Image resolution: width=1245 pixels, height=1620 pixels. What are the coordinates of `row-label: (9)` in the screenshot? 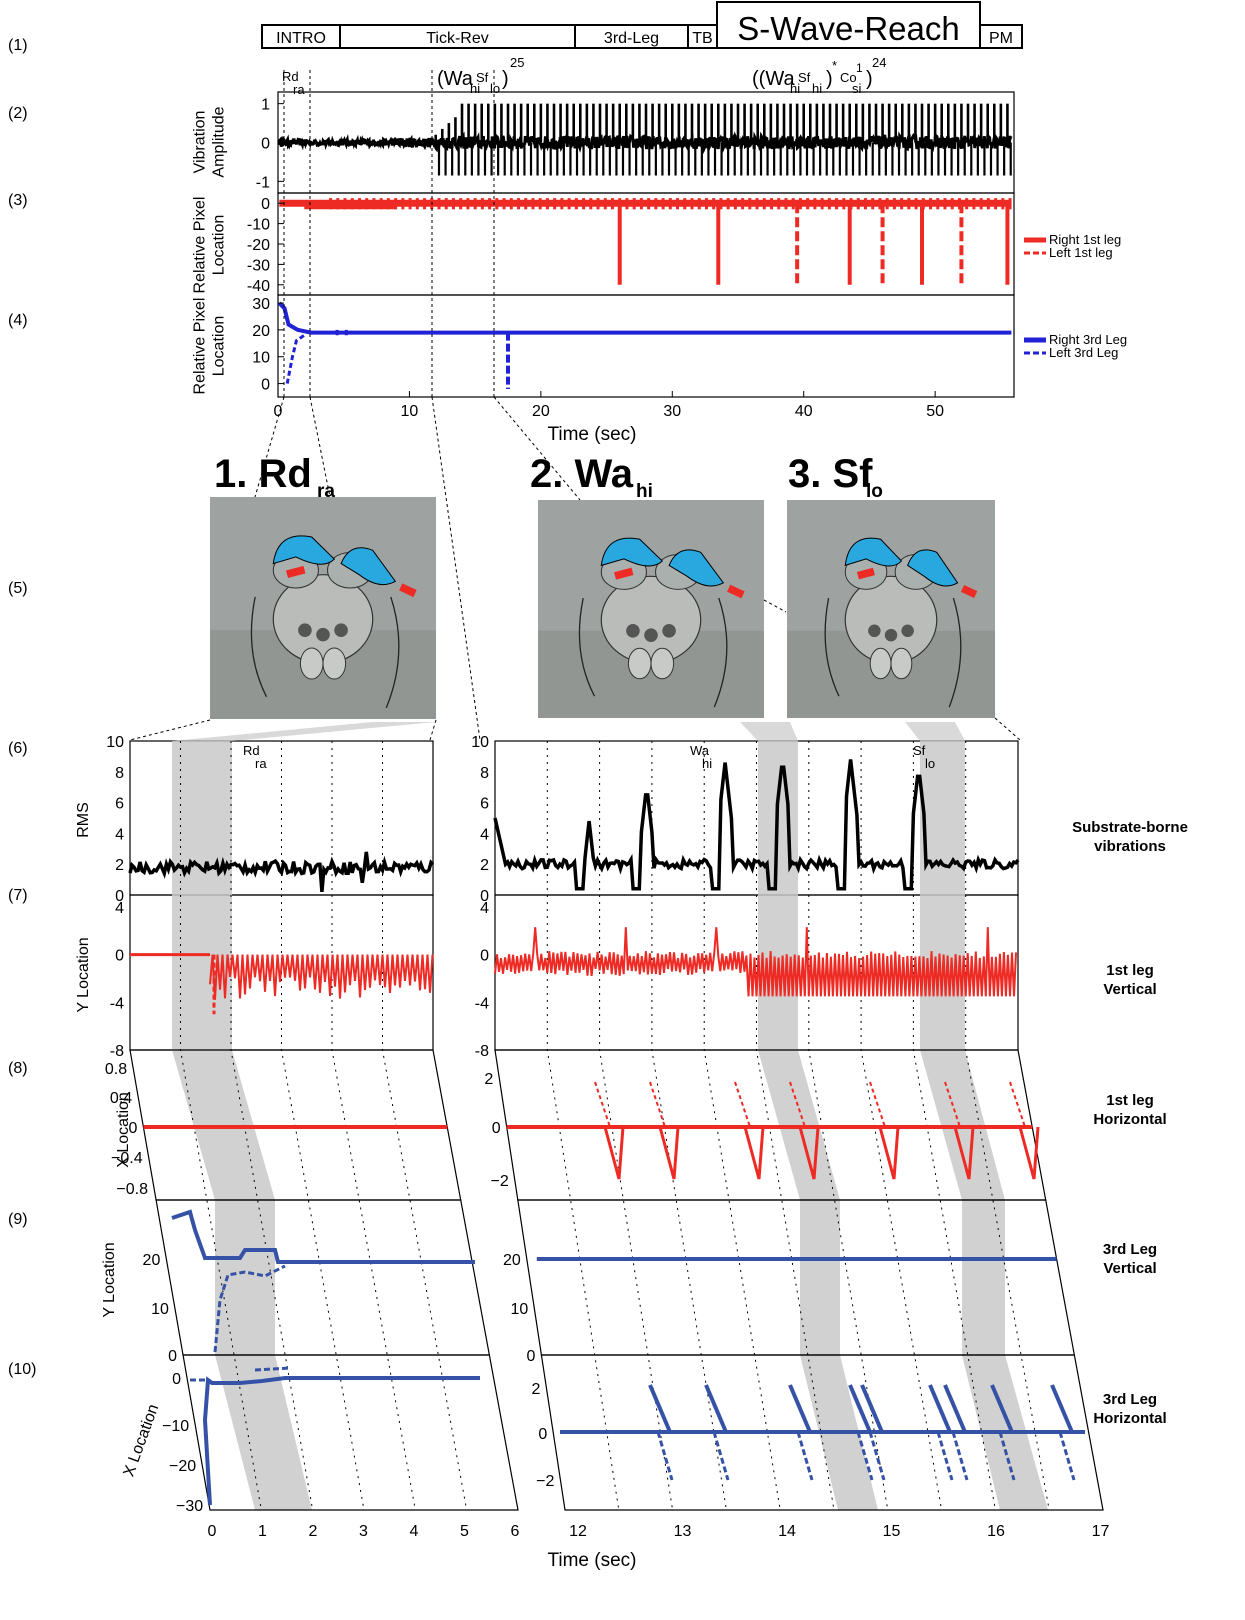 It's located at (18, 1219).